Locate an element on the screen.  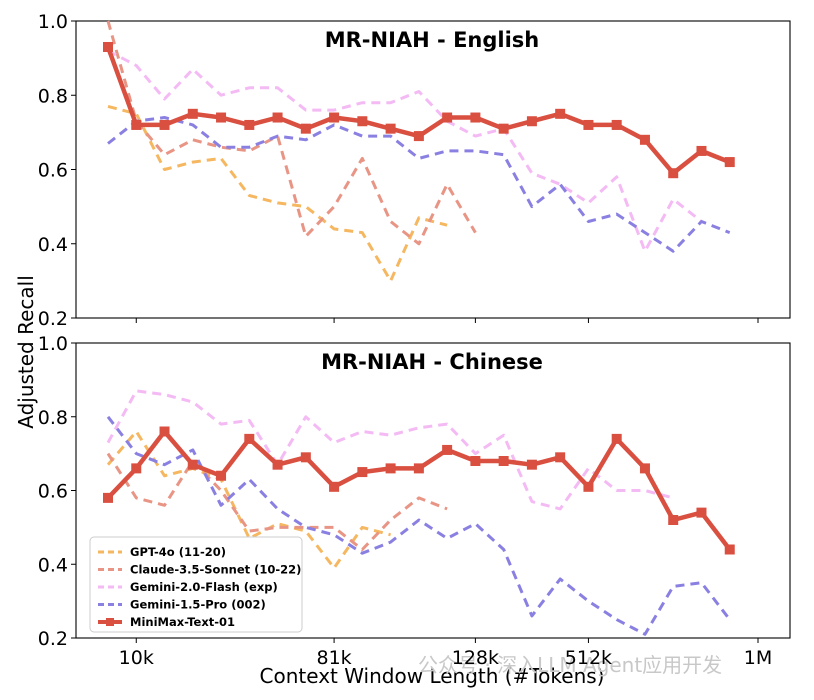
x-axis-label: Context Window Length (#Tokens) is located at coordinates (432, 676).